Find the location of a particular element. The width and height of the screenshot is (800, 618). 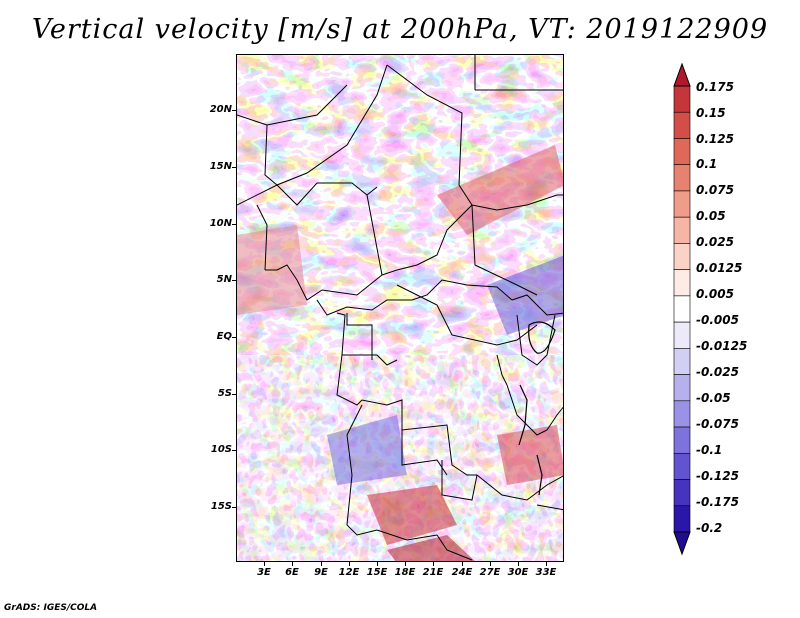

colorbar-label: 0.075 is located at coordinates (715, 190).